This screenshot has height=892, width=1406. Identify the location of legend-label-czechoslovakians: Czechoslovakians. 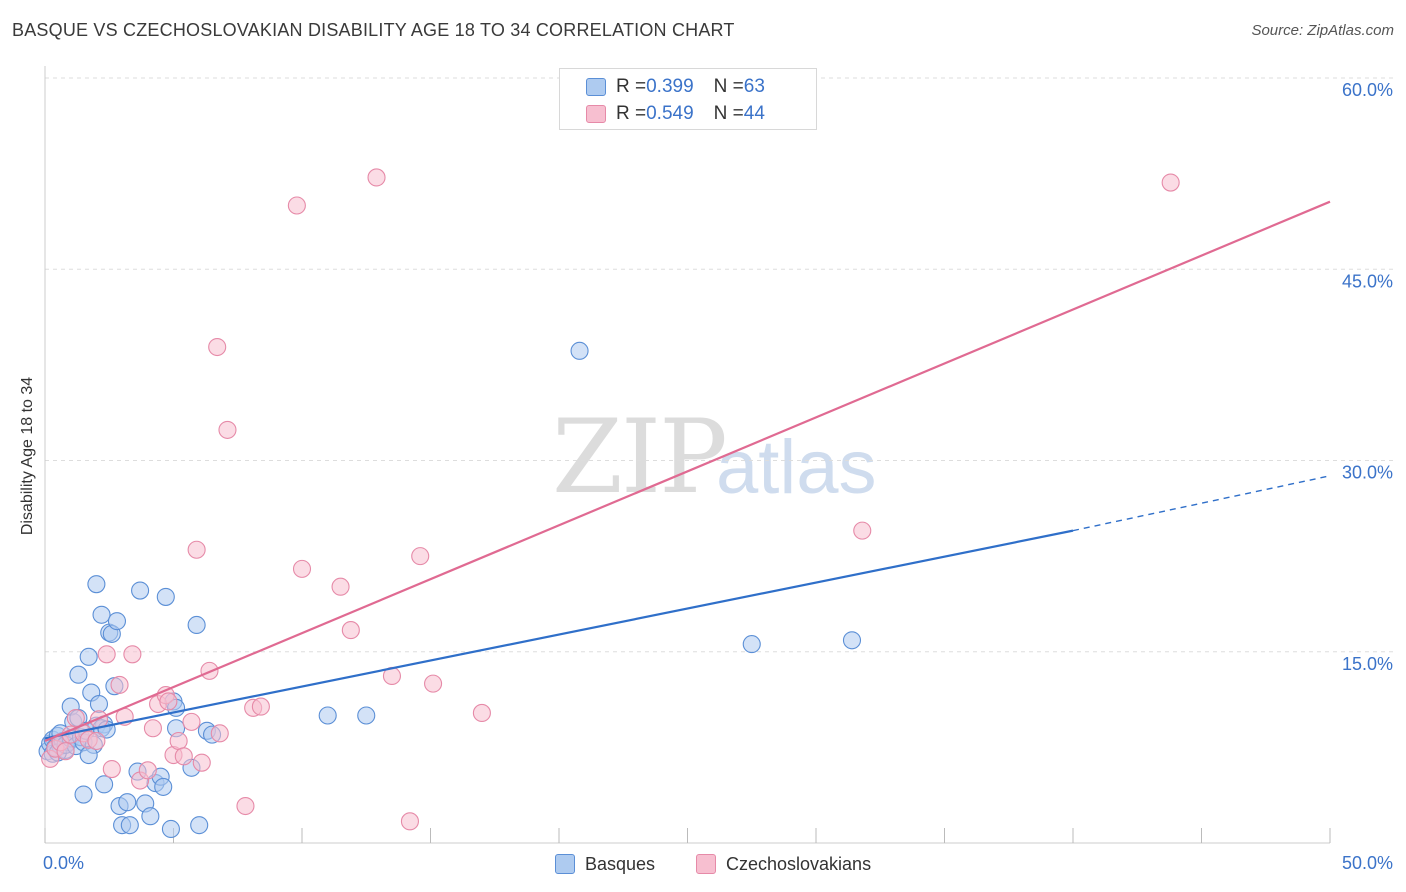
(799, 863).